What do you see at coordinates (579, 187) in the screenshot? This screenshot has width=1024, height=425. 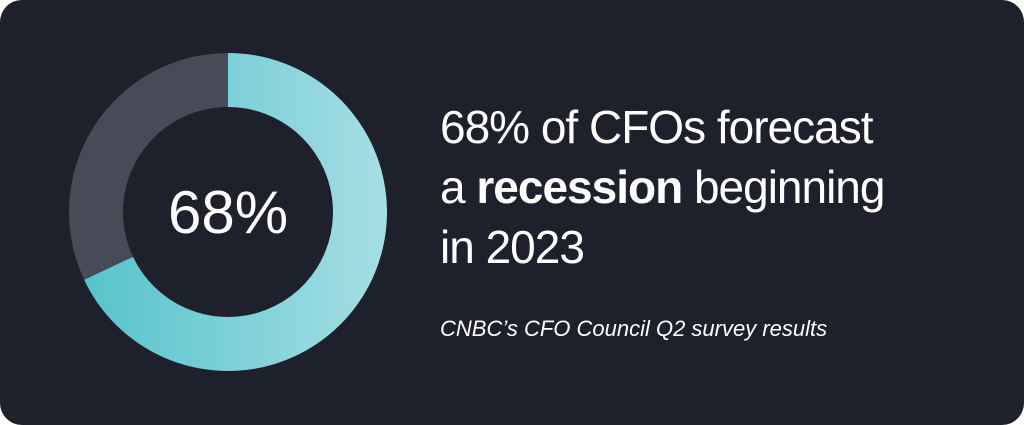 I see `headline-emphasis: recession` at bounding box center [579, 187].